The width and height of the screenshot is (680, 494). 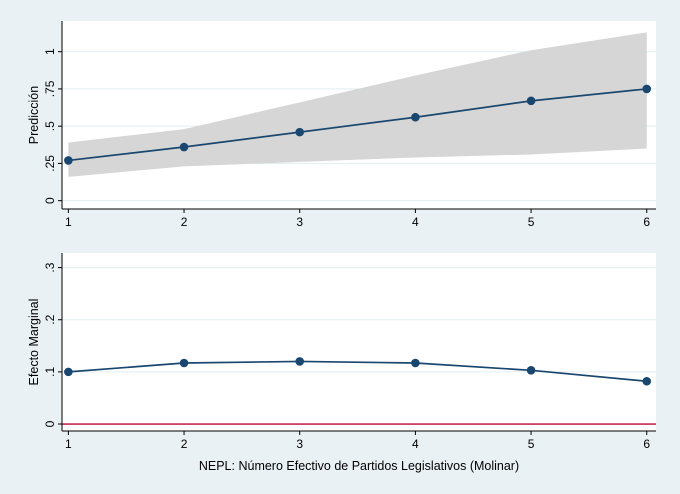 I want to click on y-tick-label: .25, so click(x=50, y=163).